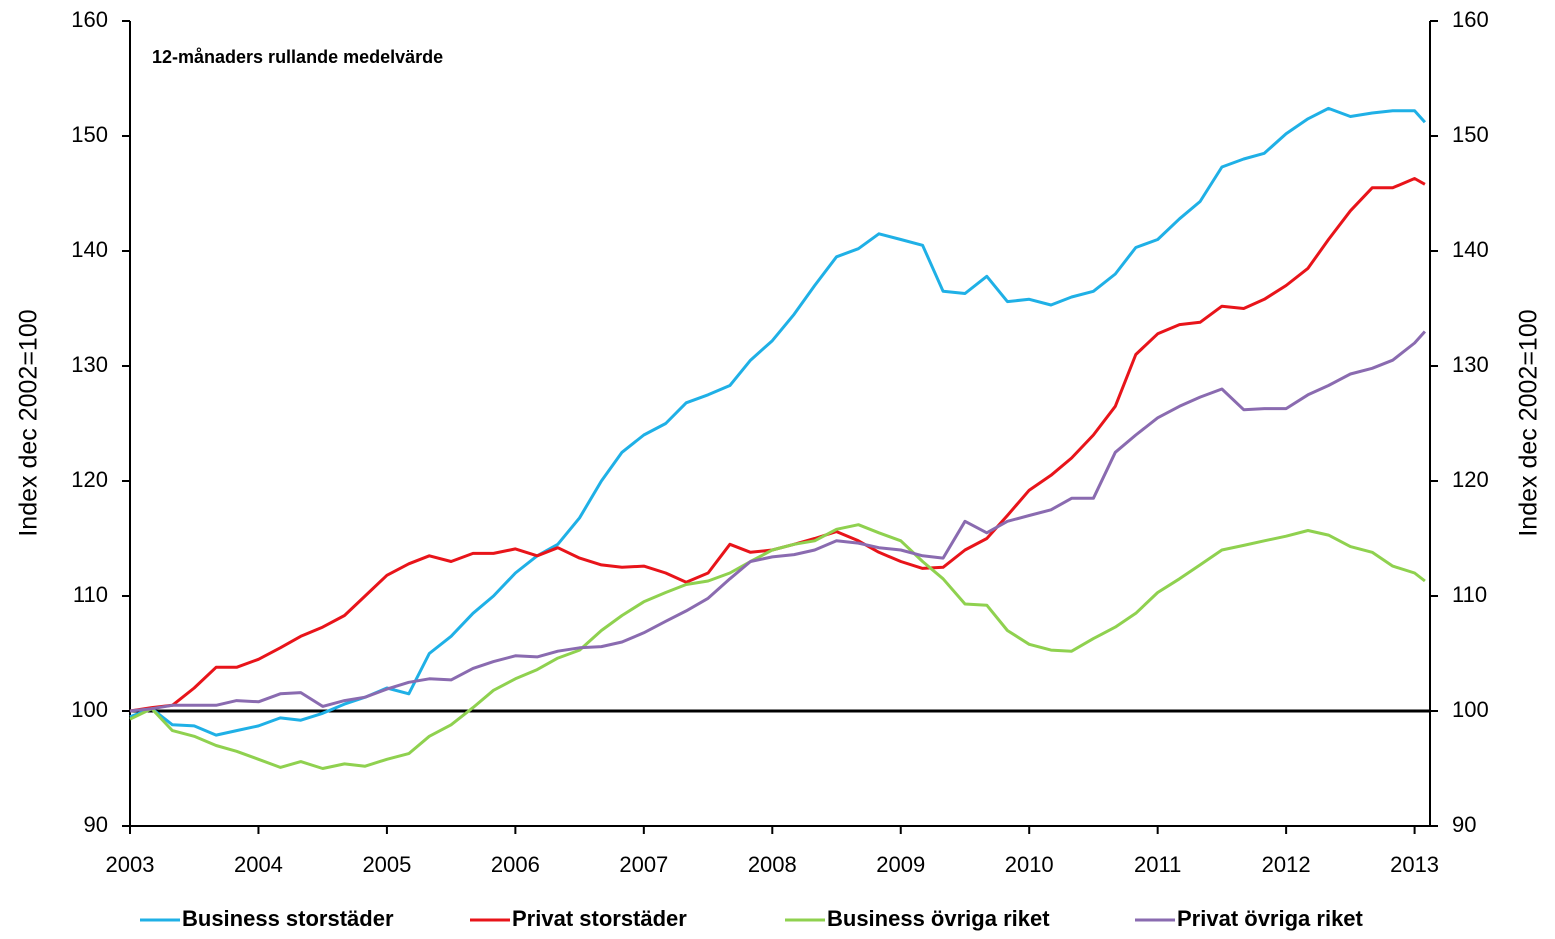 Image resolution: width=1555 pixels, height=939 pixels. I want to click on x-tick-label: 2012, so click(1286, 864).